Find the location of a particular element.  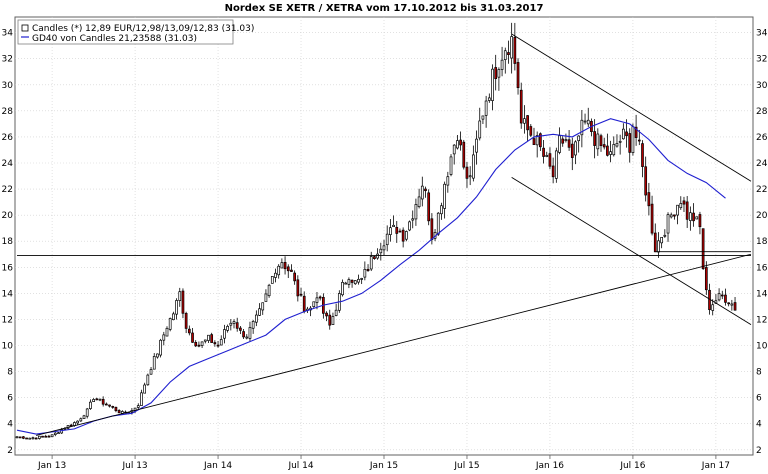

x-tick-label: Jul 14 is located at coordinates (300, 466).